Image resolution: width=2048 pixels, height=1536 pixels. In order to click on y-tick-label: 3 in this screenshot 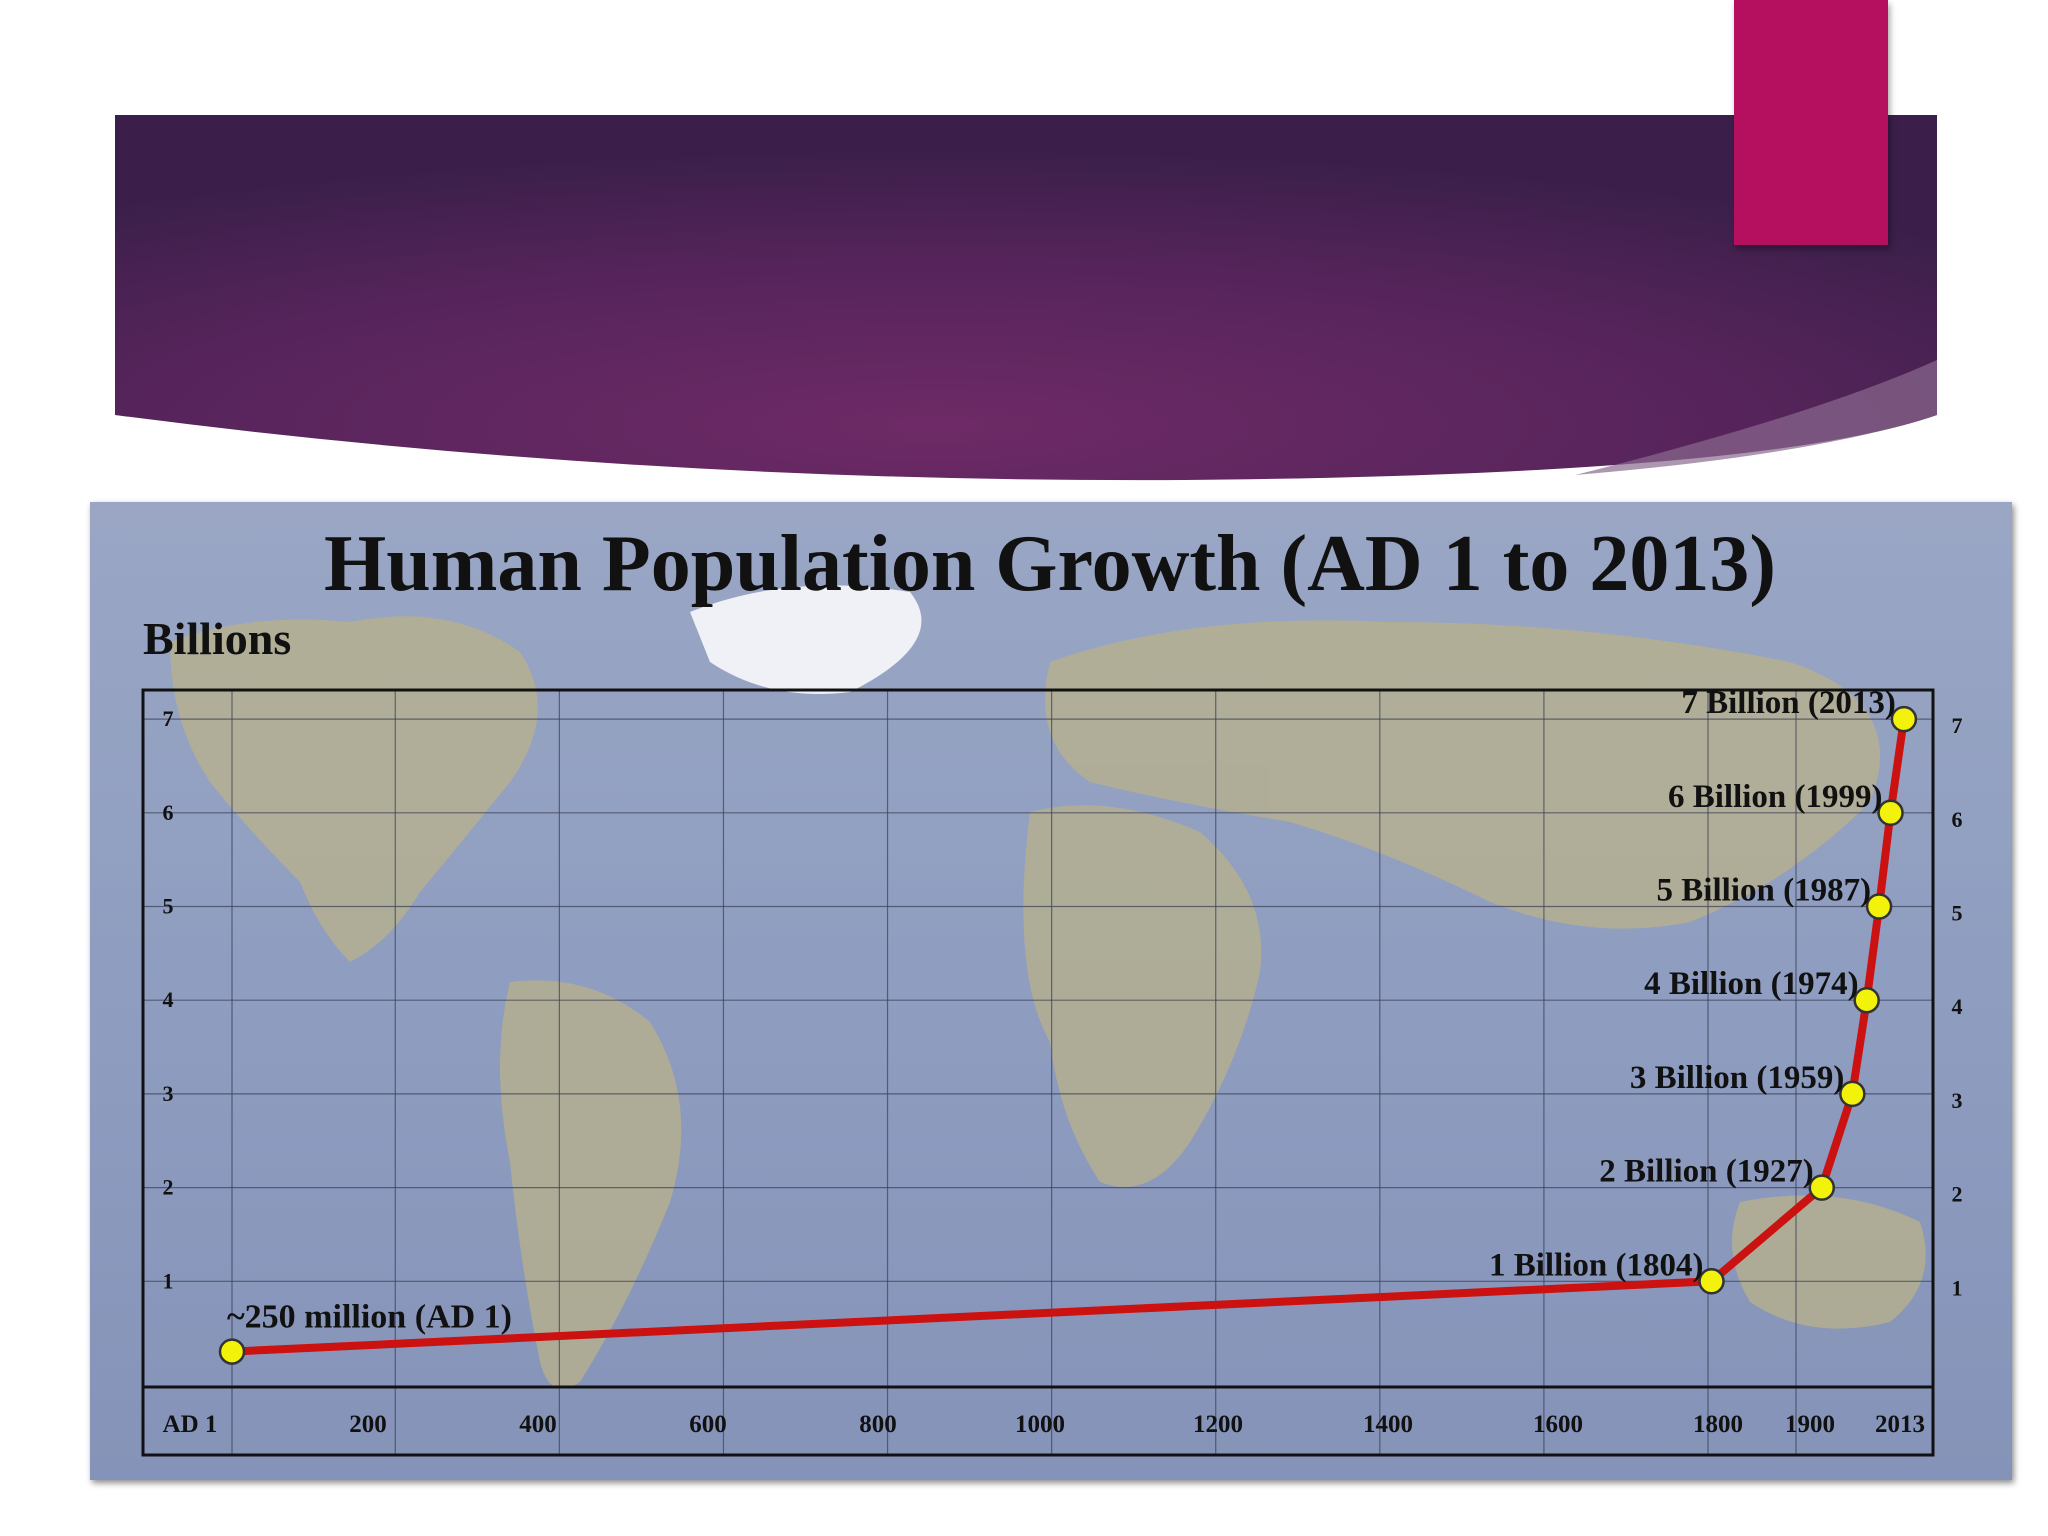, I will do `click(168, 1093)`.